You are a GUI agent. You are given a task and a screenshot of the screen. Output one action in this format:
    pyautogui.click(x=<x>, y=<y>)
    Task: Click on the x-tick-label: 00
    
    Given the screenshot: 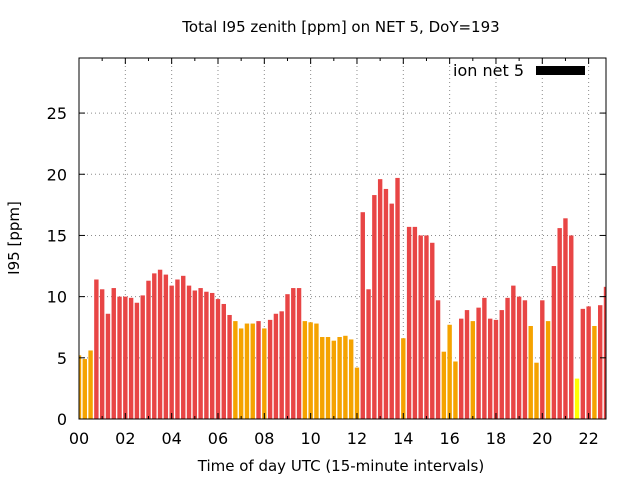 What is the action you would take?
    pyautogui.click(x=79, y=438)
    